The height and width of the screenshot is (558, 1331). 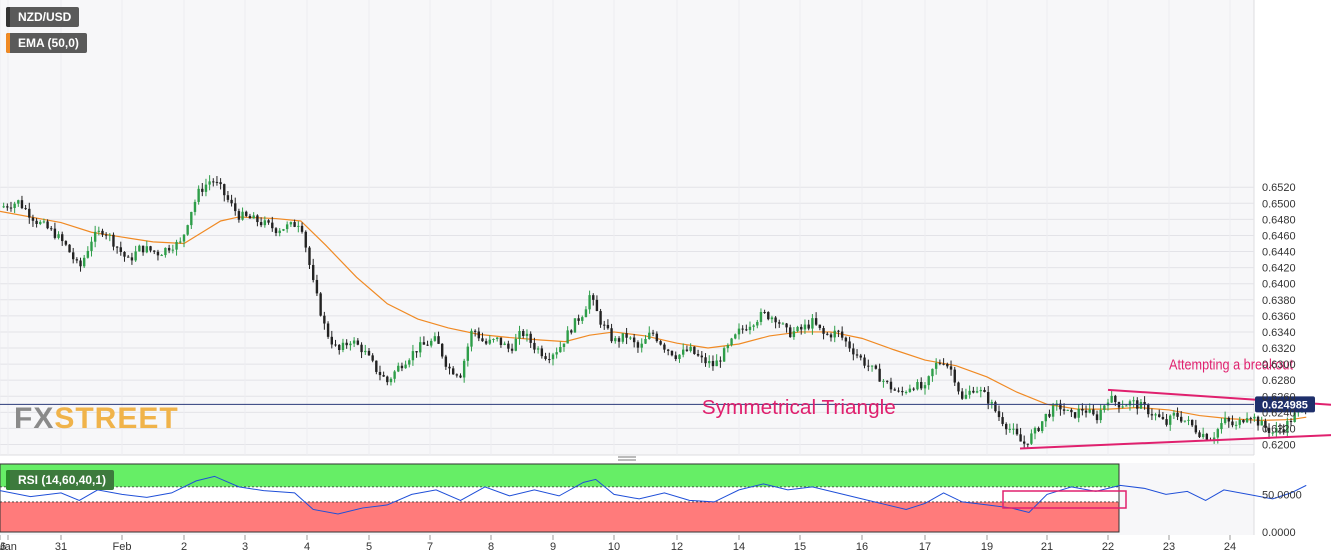 I want to click on rsi-highlight-box, so click(x=1064, y=499).